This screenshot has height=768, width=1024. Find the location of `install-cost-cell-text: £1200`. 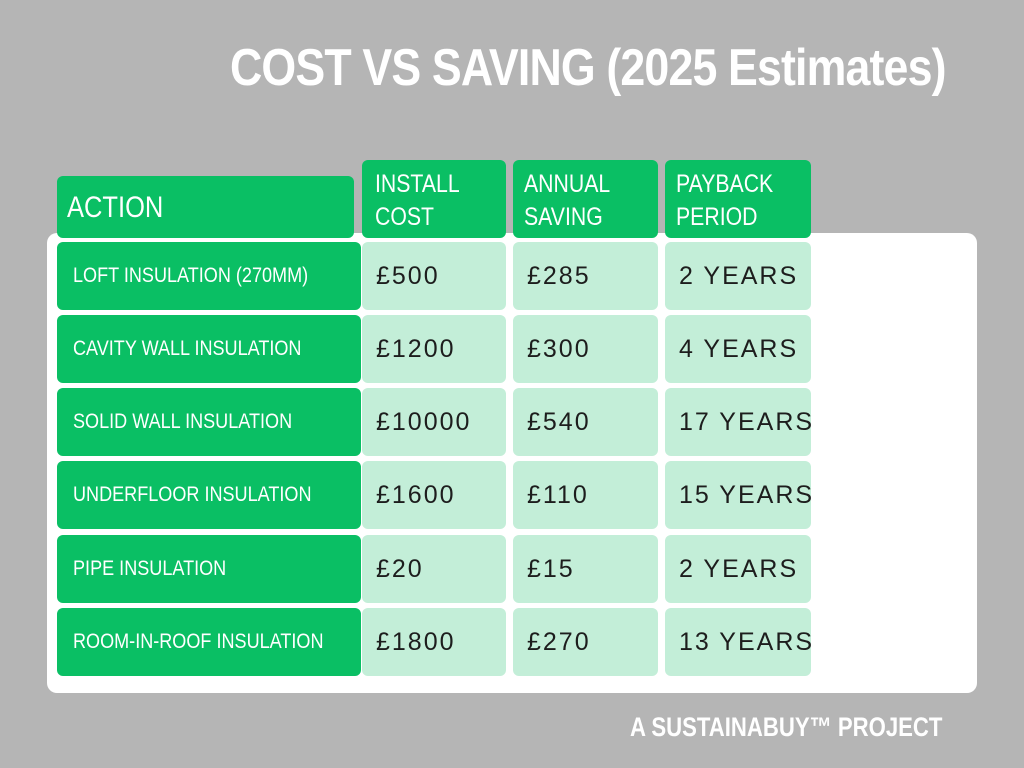

install-cost-cell-text: £1200 is located at coordinates (416, 348).